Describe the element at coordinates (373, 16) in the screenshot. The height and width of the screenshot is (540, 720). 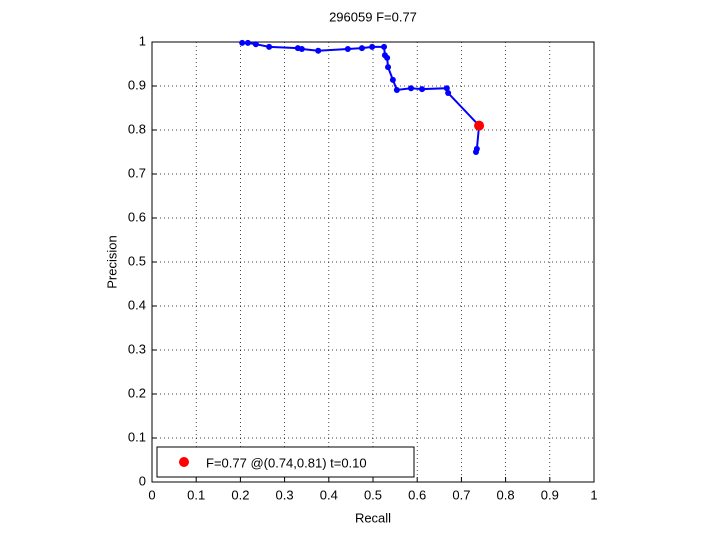
I see `chart-title: 296059 F=0.77` at that location.